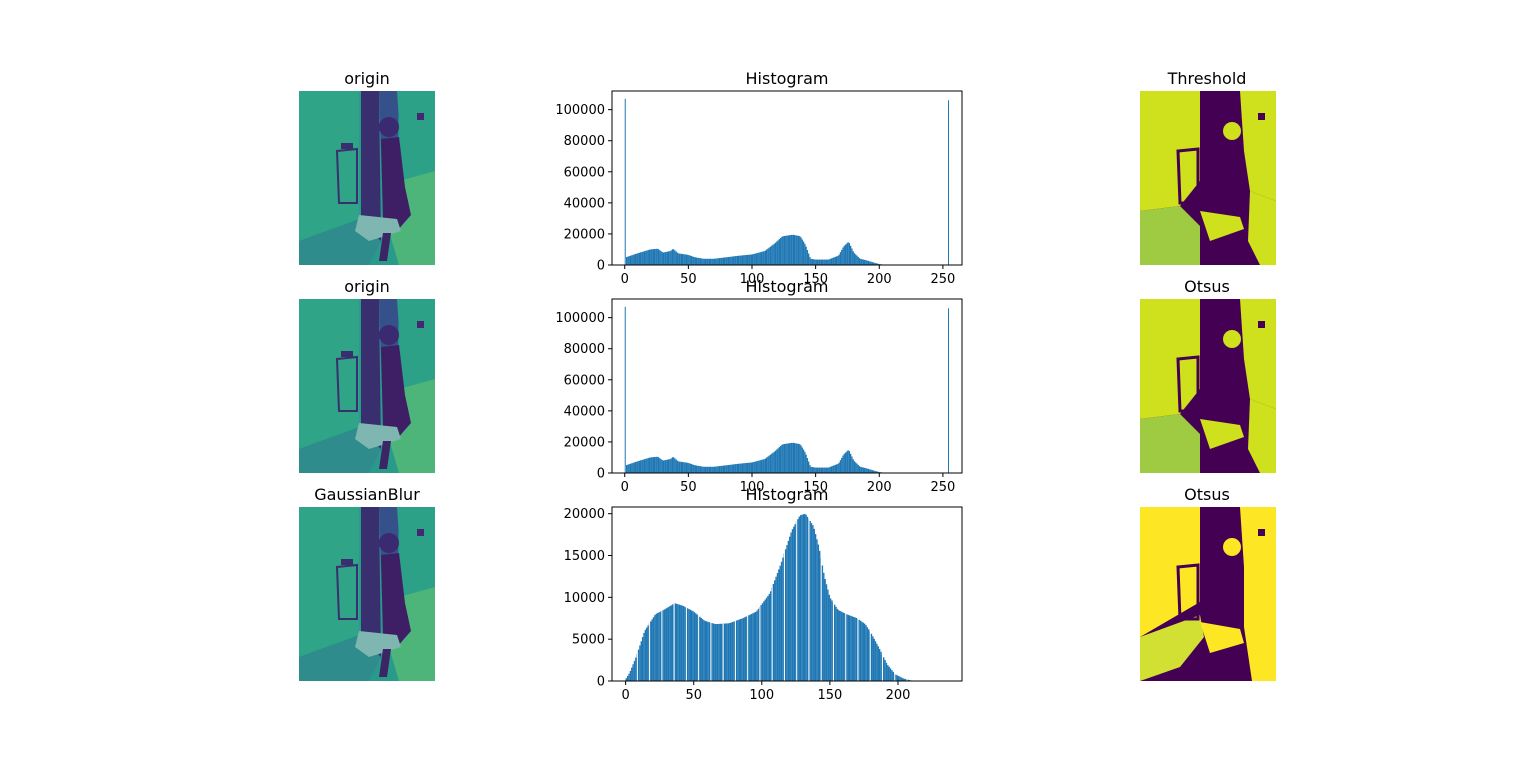 Image resolution: width=1536 pixels, height=765 pixels. Describe the element at coordinates (787, 78) in the screenshot. I see `histogram-title-row1: Histogram` at that location.